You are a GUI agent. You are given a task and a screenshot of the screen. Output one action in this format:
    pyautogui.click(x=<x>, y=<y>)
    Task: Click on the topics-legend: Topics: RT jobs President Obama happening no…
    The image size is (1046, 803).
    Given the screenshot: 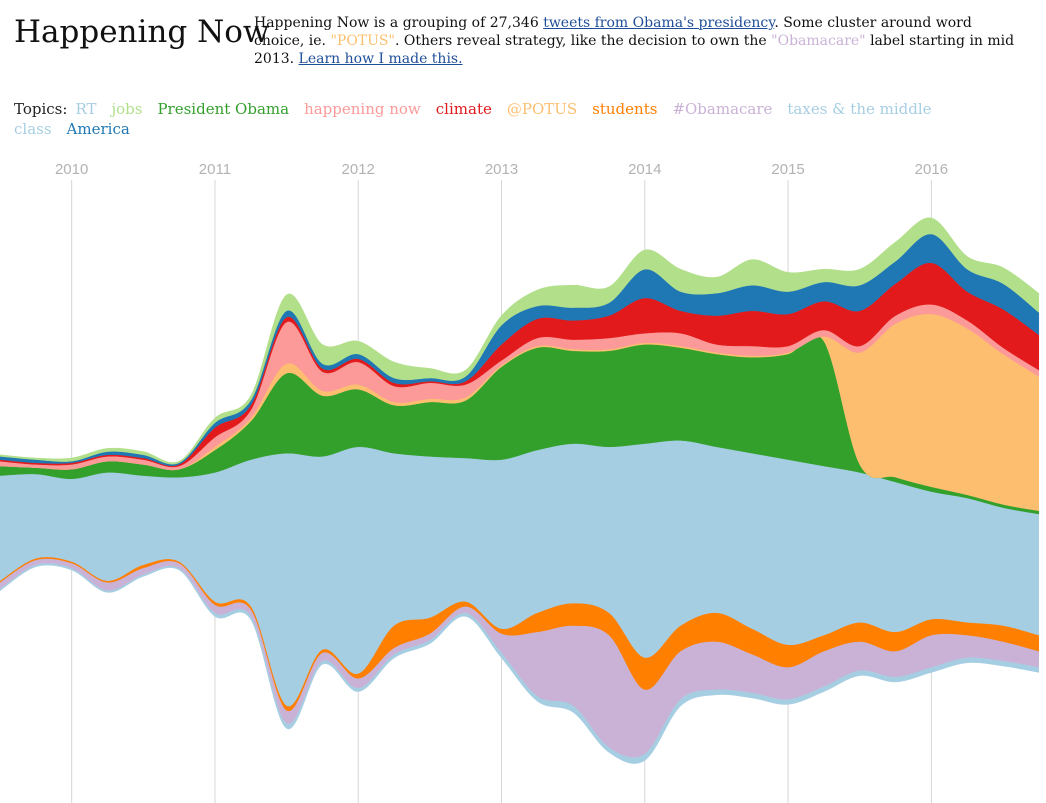 What is the action you would take?
    pyautogui.click(x=524, y=119)
    